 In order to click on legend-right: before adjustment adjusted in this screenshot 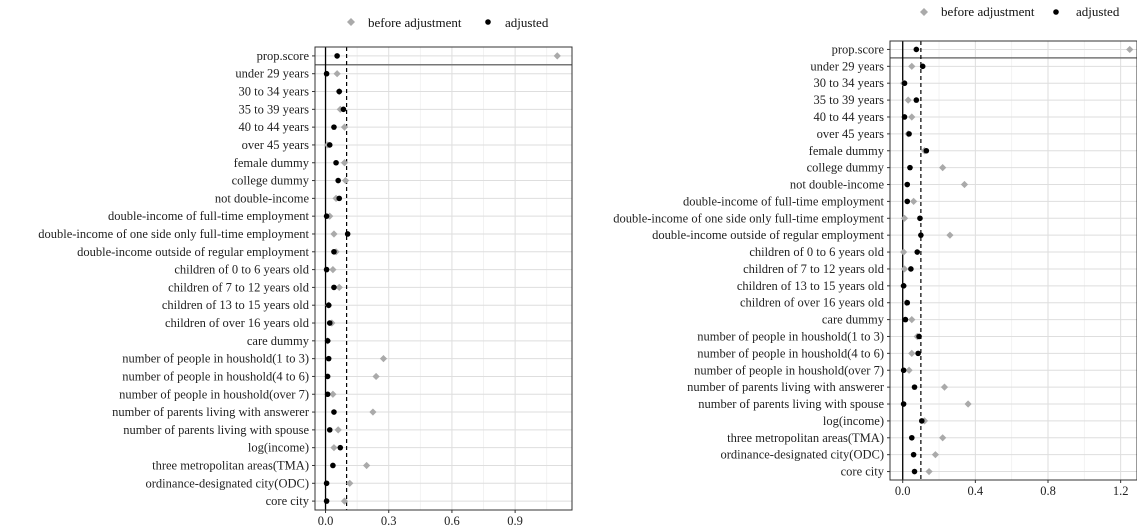, I will do `click(1020, 11)`.